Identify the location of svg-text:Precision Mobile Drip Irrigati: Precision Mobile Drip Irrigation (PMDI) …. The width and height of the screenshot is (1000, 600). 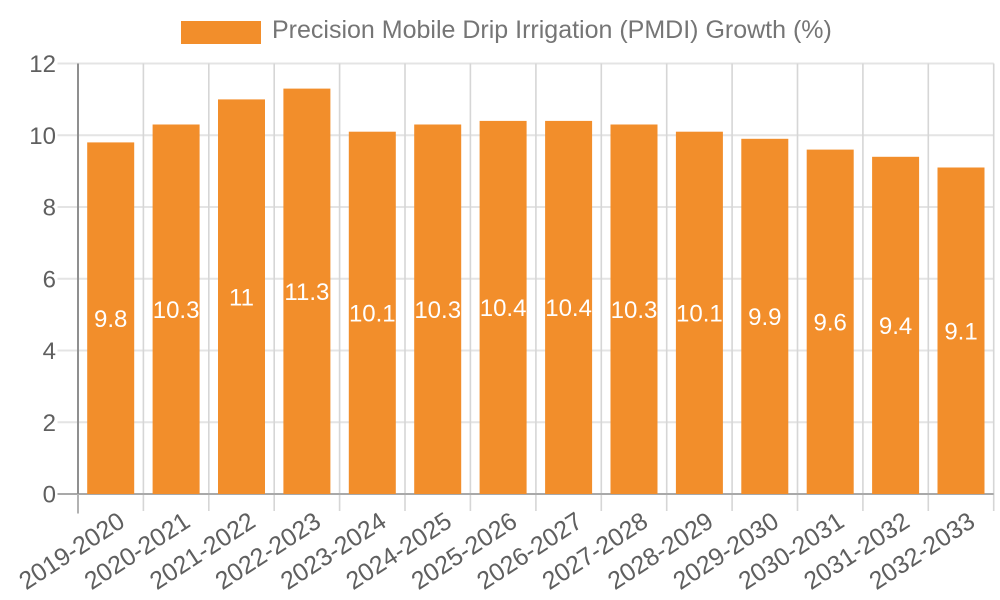
(552, 30).